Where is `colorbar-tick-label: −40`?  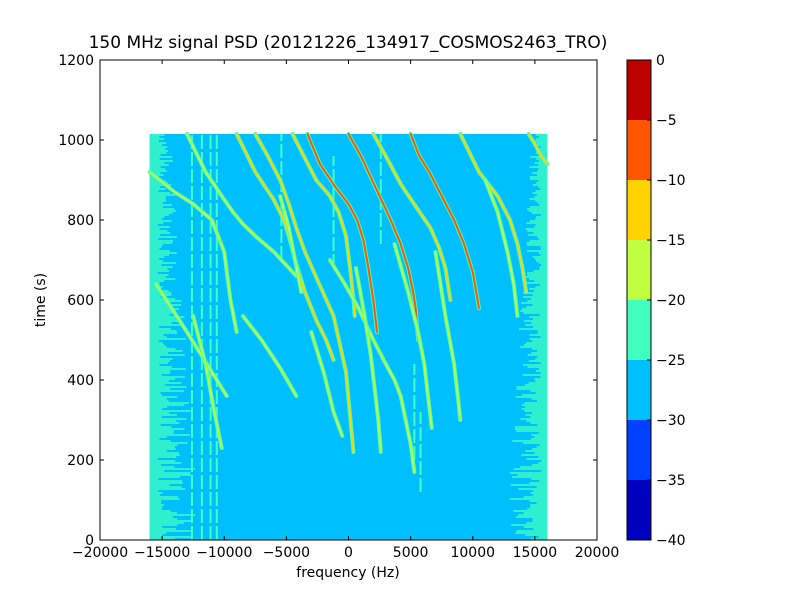
colorbar-tick-label: −40 is located at coordinates (671, 541).